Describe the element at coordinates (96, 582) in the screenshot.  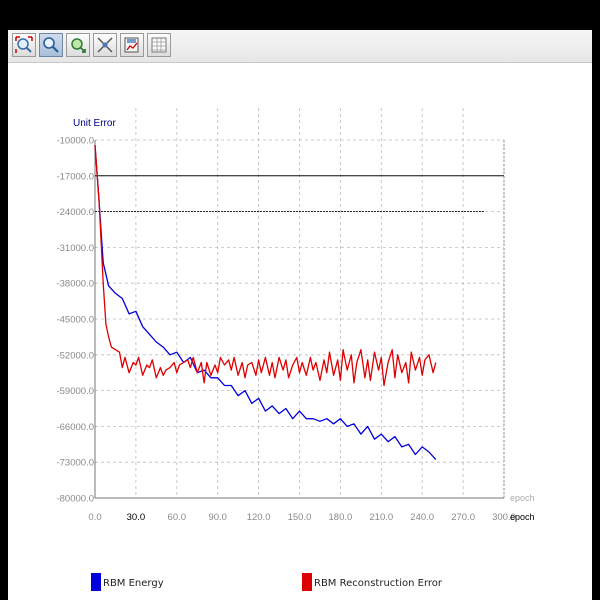
I see `legend-swatch-rbm-energy` at that location.